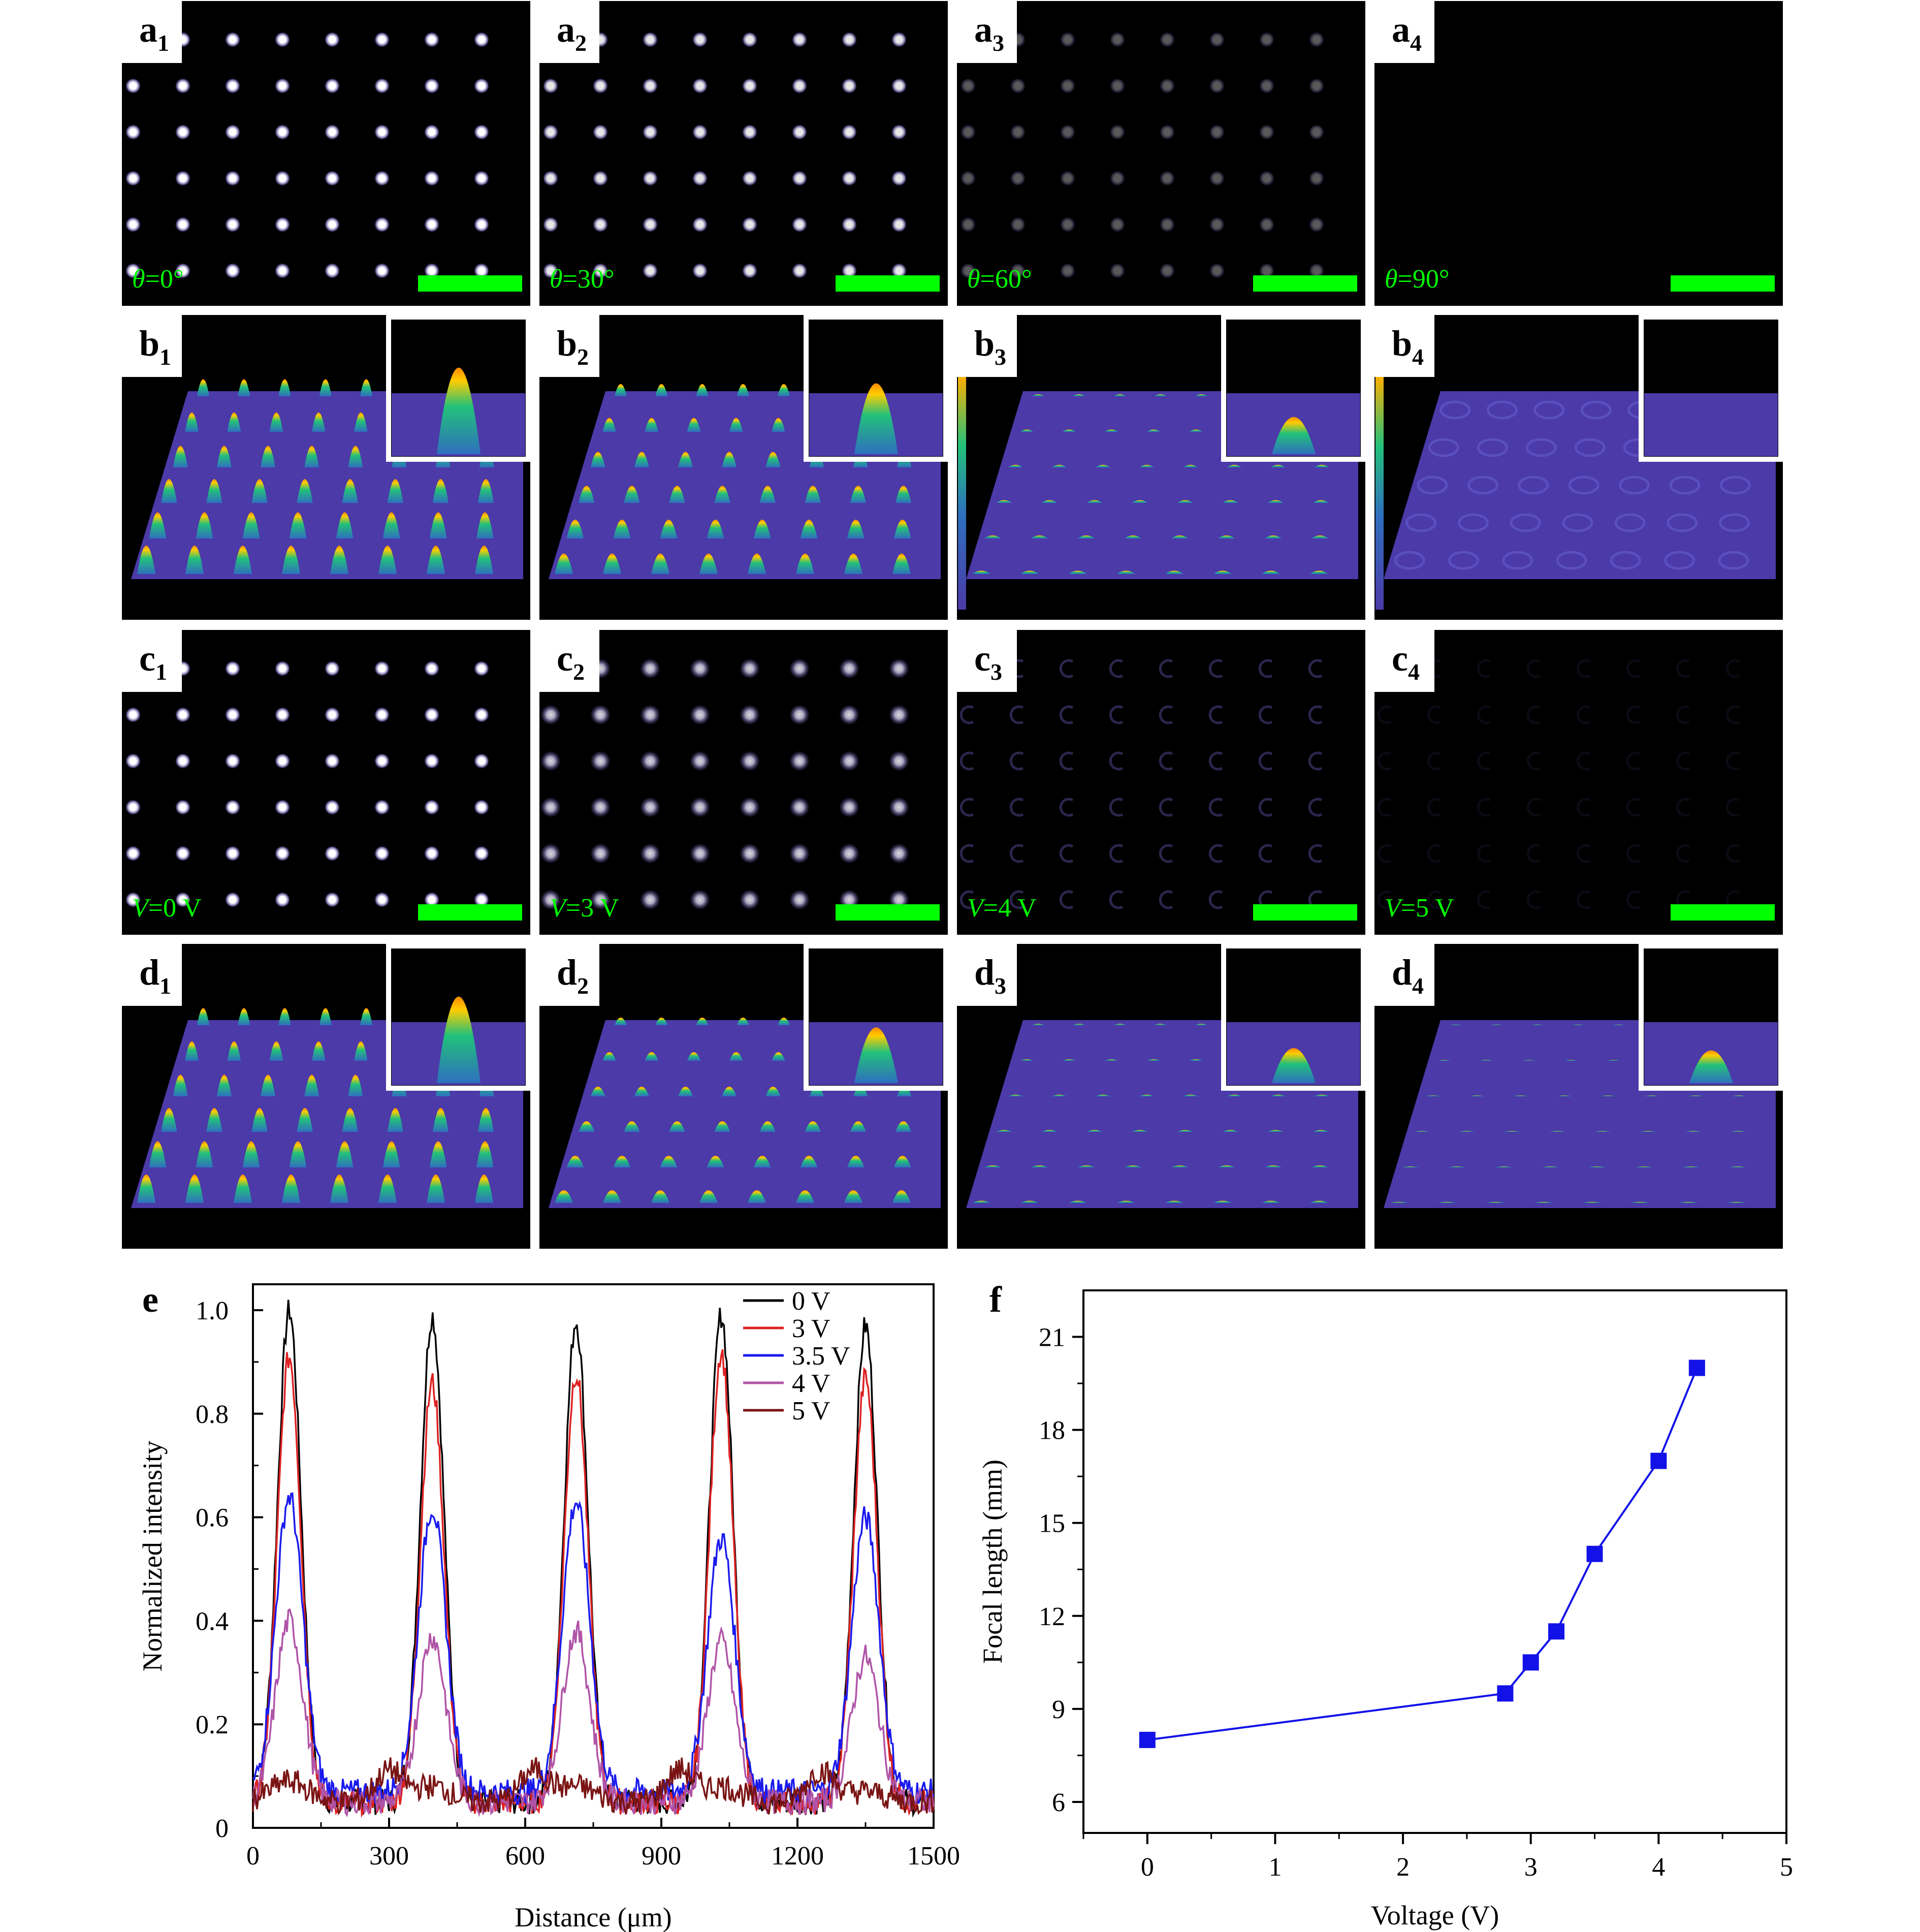 The image size is (1920, 1932). What do you see at coordinates (1424, 279) in the screenshot?
I see `condition-value: =90°` at bounding box center [1424, 279].